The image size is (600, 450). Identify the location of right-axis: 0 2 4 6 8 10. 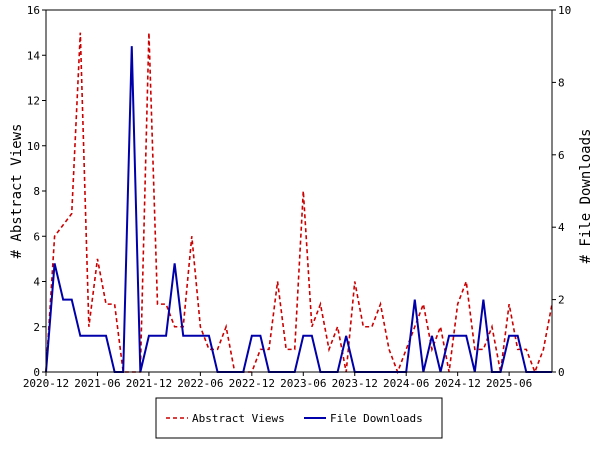
(561, 191).